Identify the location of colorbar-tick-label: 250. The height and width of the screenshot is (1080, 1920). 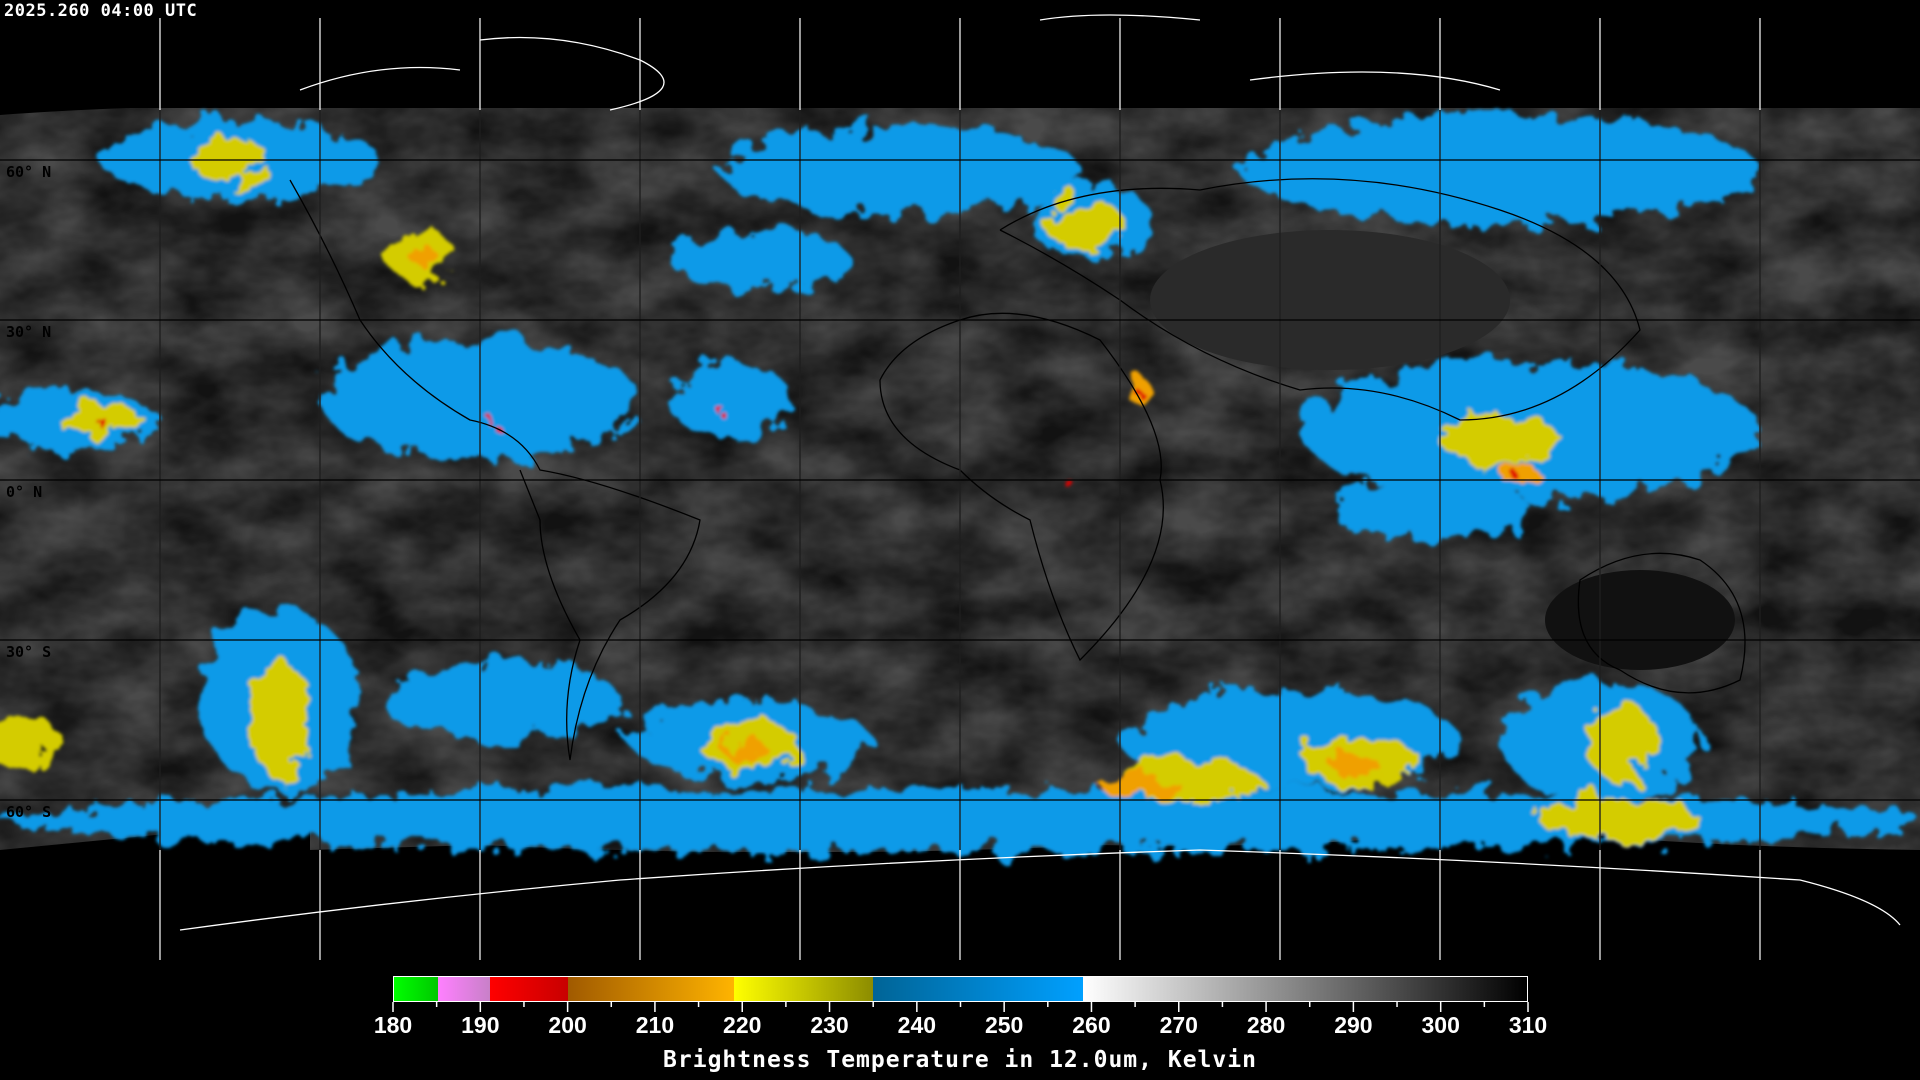
(1004, 1025).